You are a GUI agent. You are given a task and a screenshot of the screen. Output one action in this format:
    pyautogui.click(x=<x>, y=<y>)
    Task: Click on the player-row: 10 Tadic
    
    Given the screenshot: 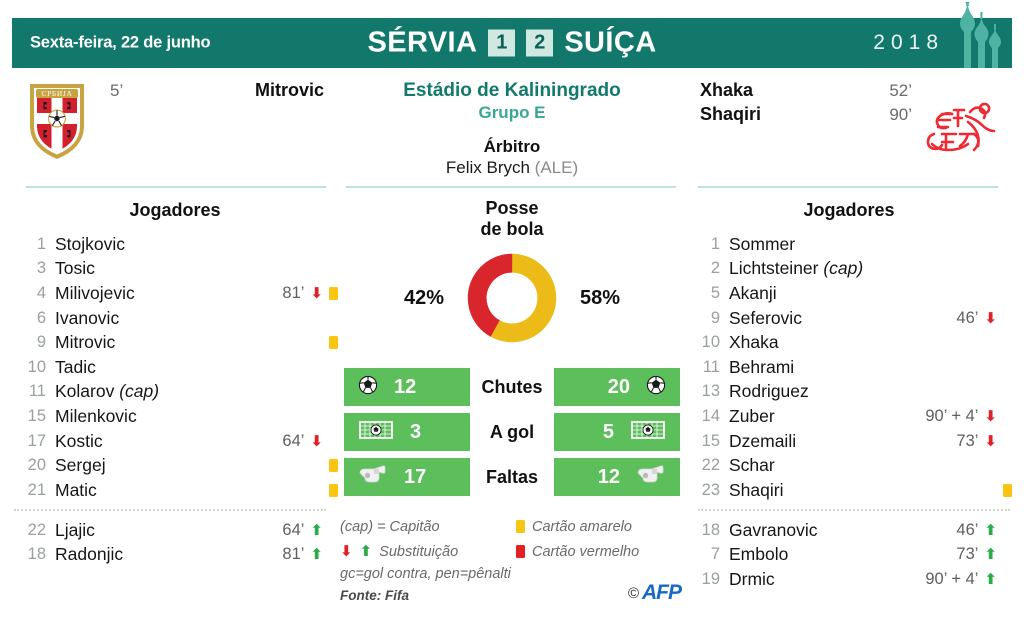 What is the action you would take?
    pyautogui.click(x=175, y=367)
    